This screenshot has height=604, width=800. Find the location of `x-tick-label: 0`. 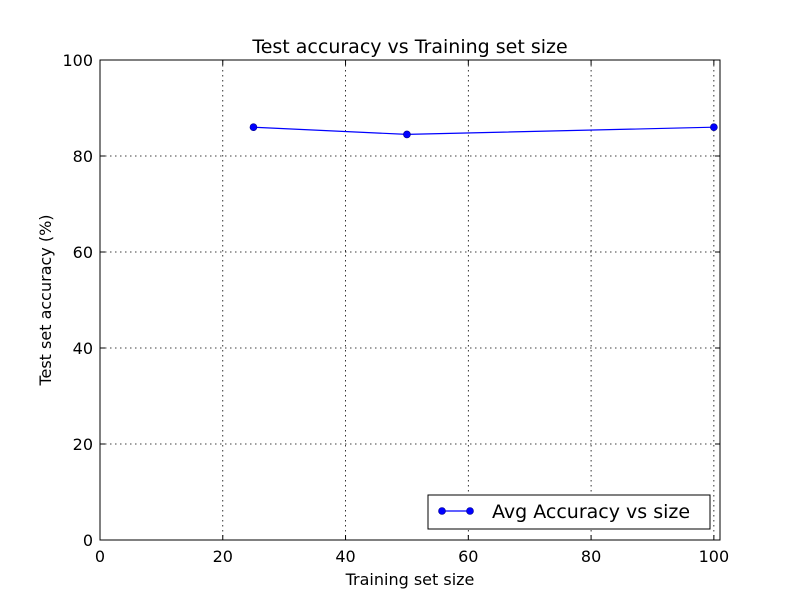

x-tick-label: 0 is located at coordinates (100, 556).